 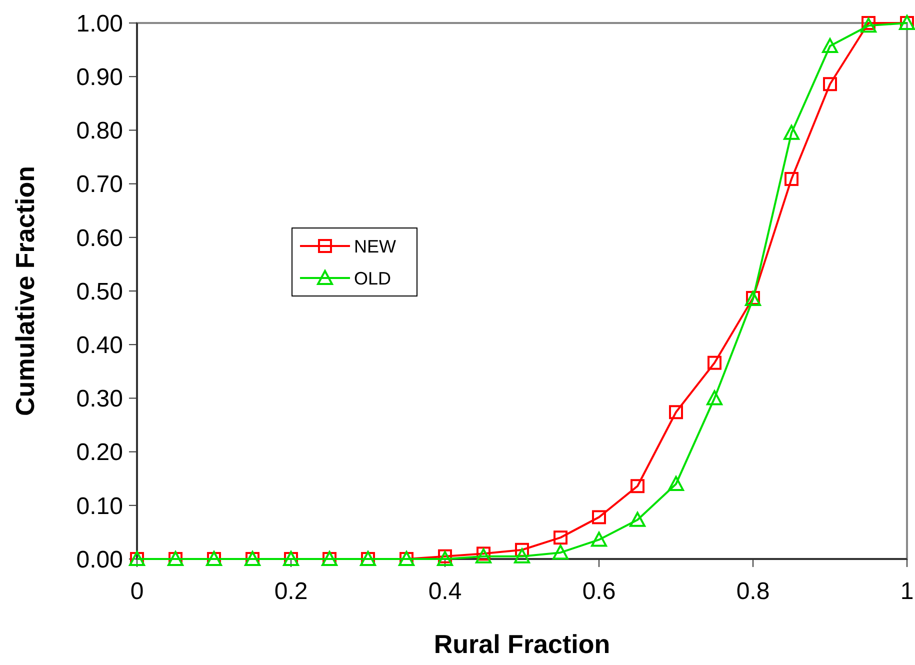 I want to click on y-tick-label: 0.80, so click(x=99, y=131).